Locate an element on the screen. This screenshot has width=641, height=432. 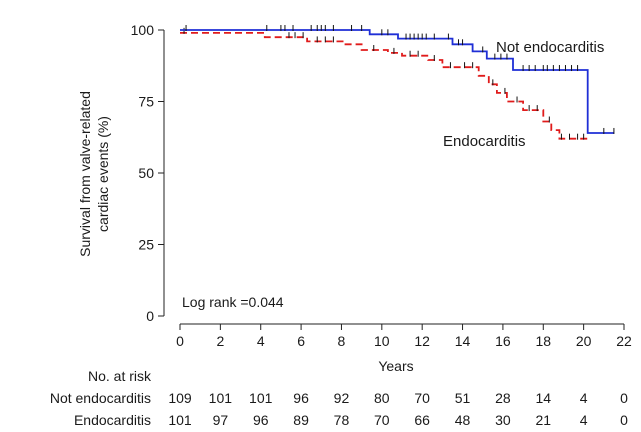
risk-value: 89 is located at coordinates (301, 420).